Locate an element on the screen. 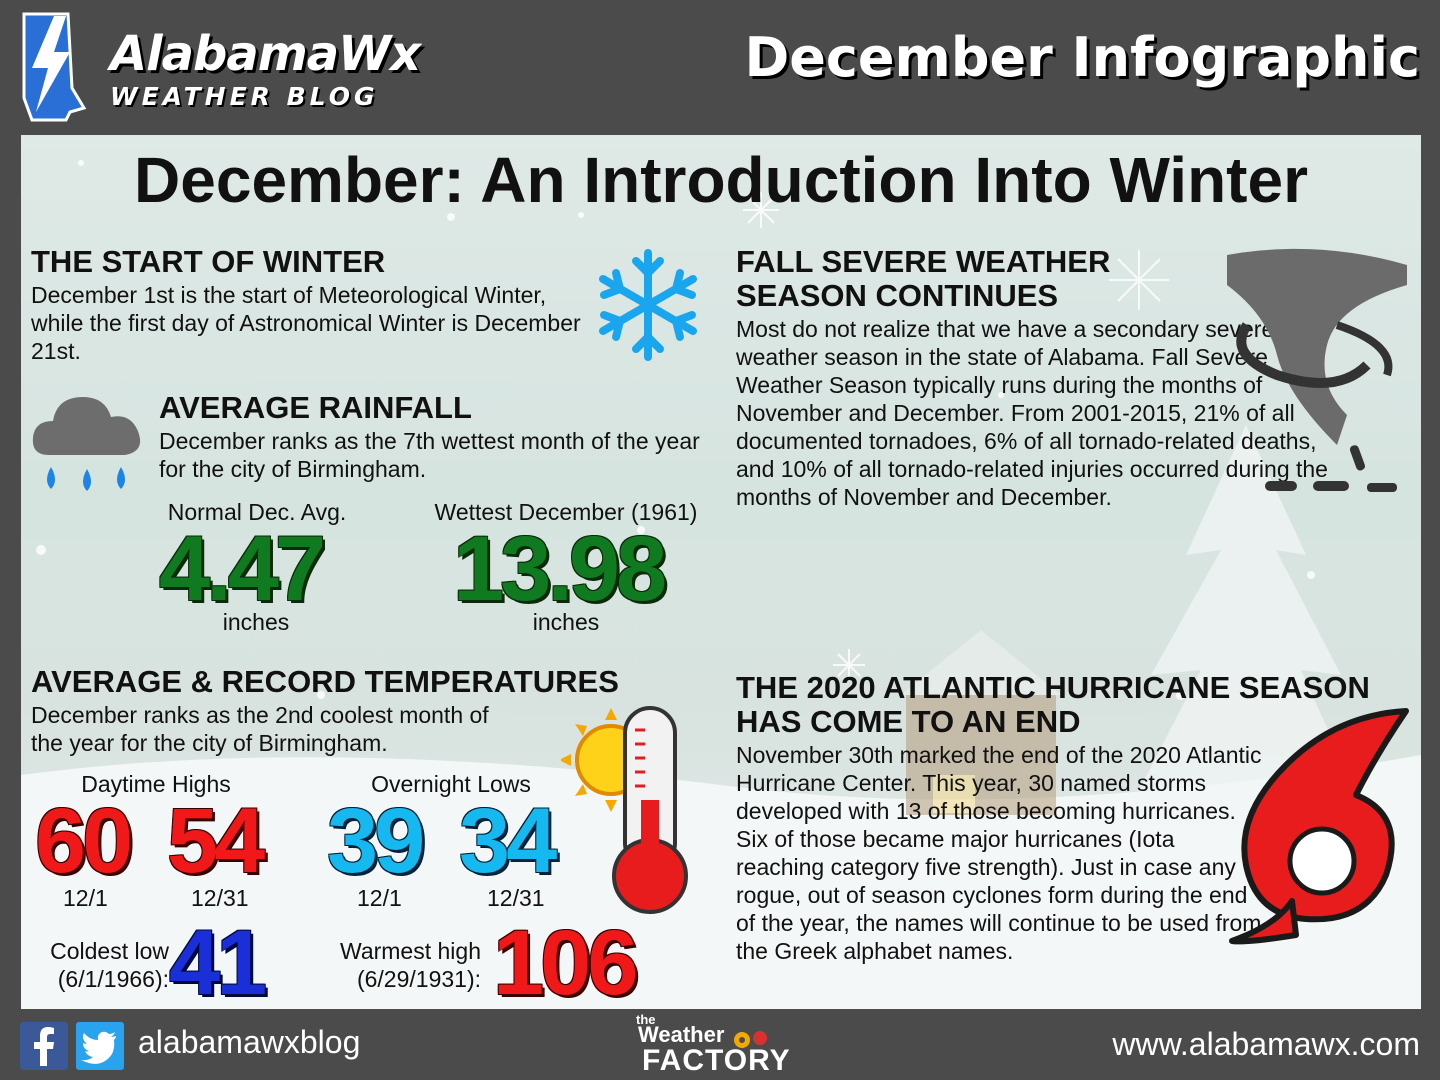 This screenshot has height=1080, width=1440. overnight-lows-label: Overnight Lows is located at coordinates (451, 784).